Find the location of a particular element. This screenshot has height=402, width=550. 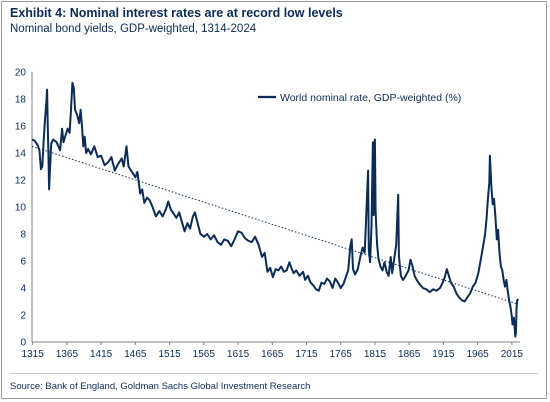

legend-label: World nominal rate, GDP-weighted (%) is located at coordinates (370, 98).